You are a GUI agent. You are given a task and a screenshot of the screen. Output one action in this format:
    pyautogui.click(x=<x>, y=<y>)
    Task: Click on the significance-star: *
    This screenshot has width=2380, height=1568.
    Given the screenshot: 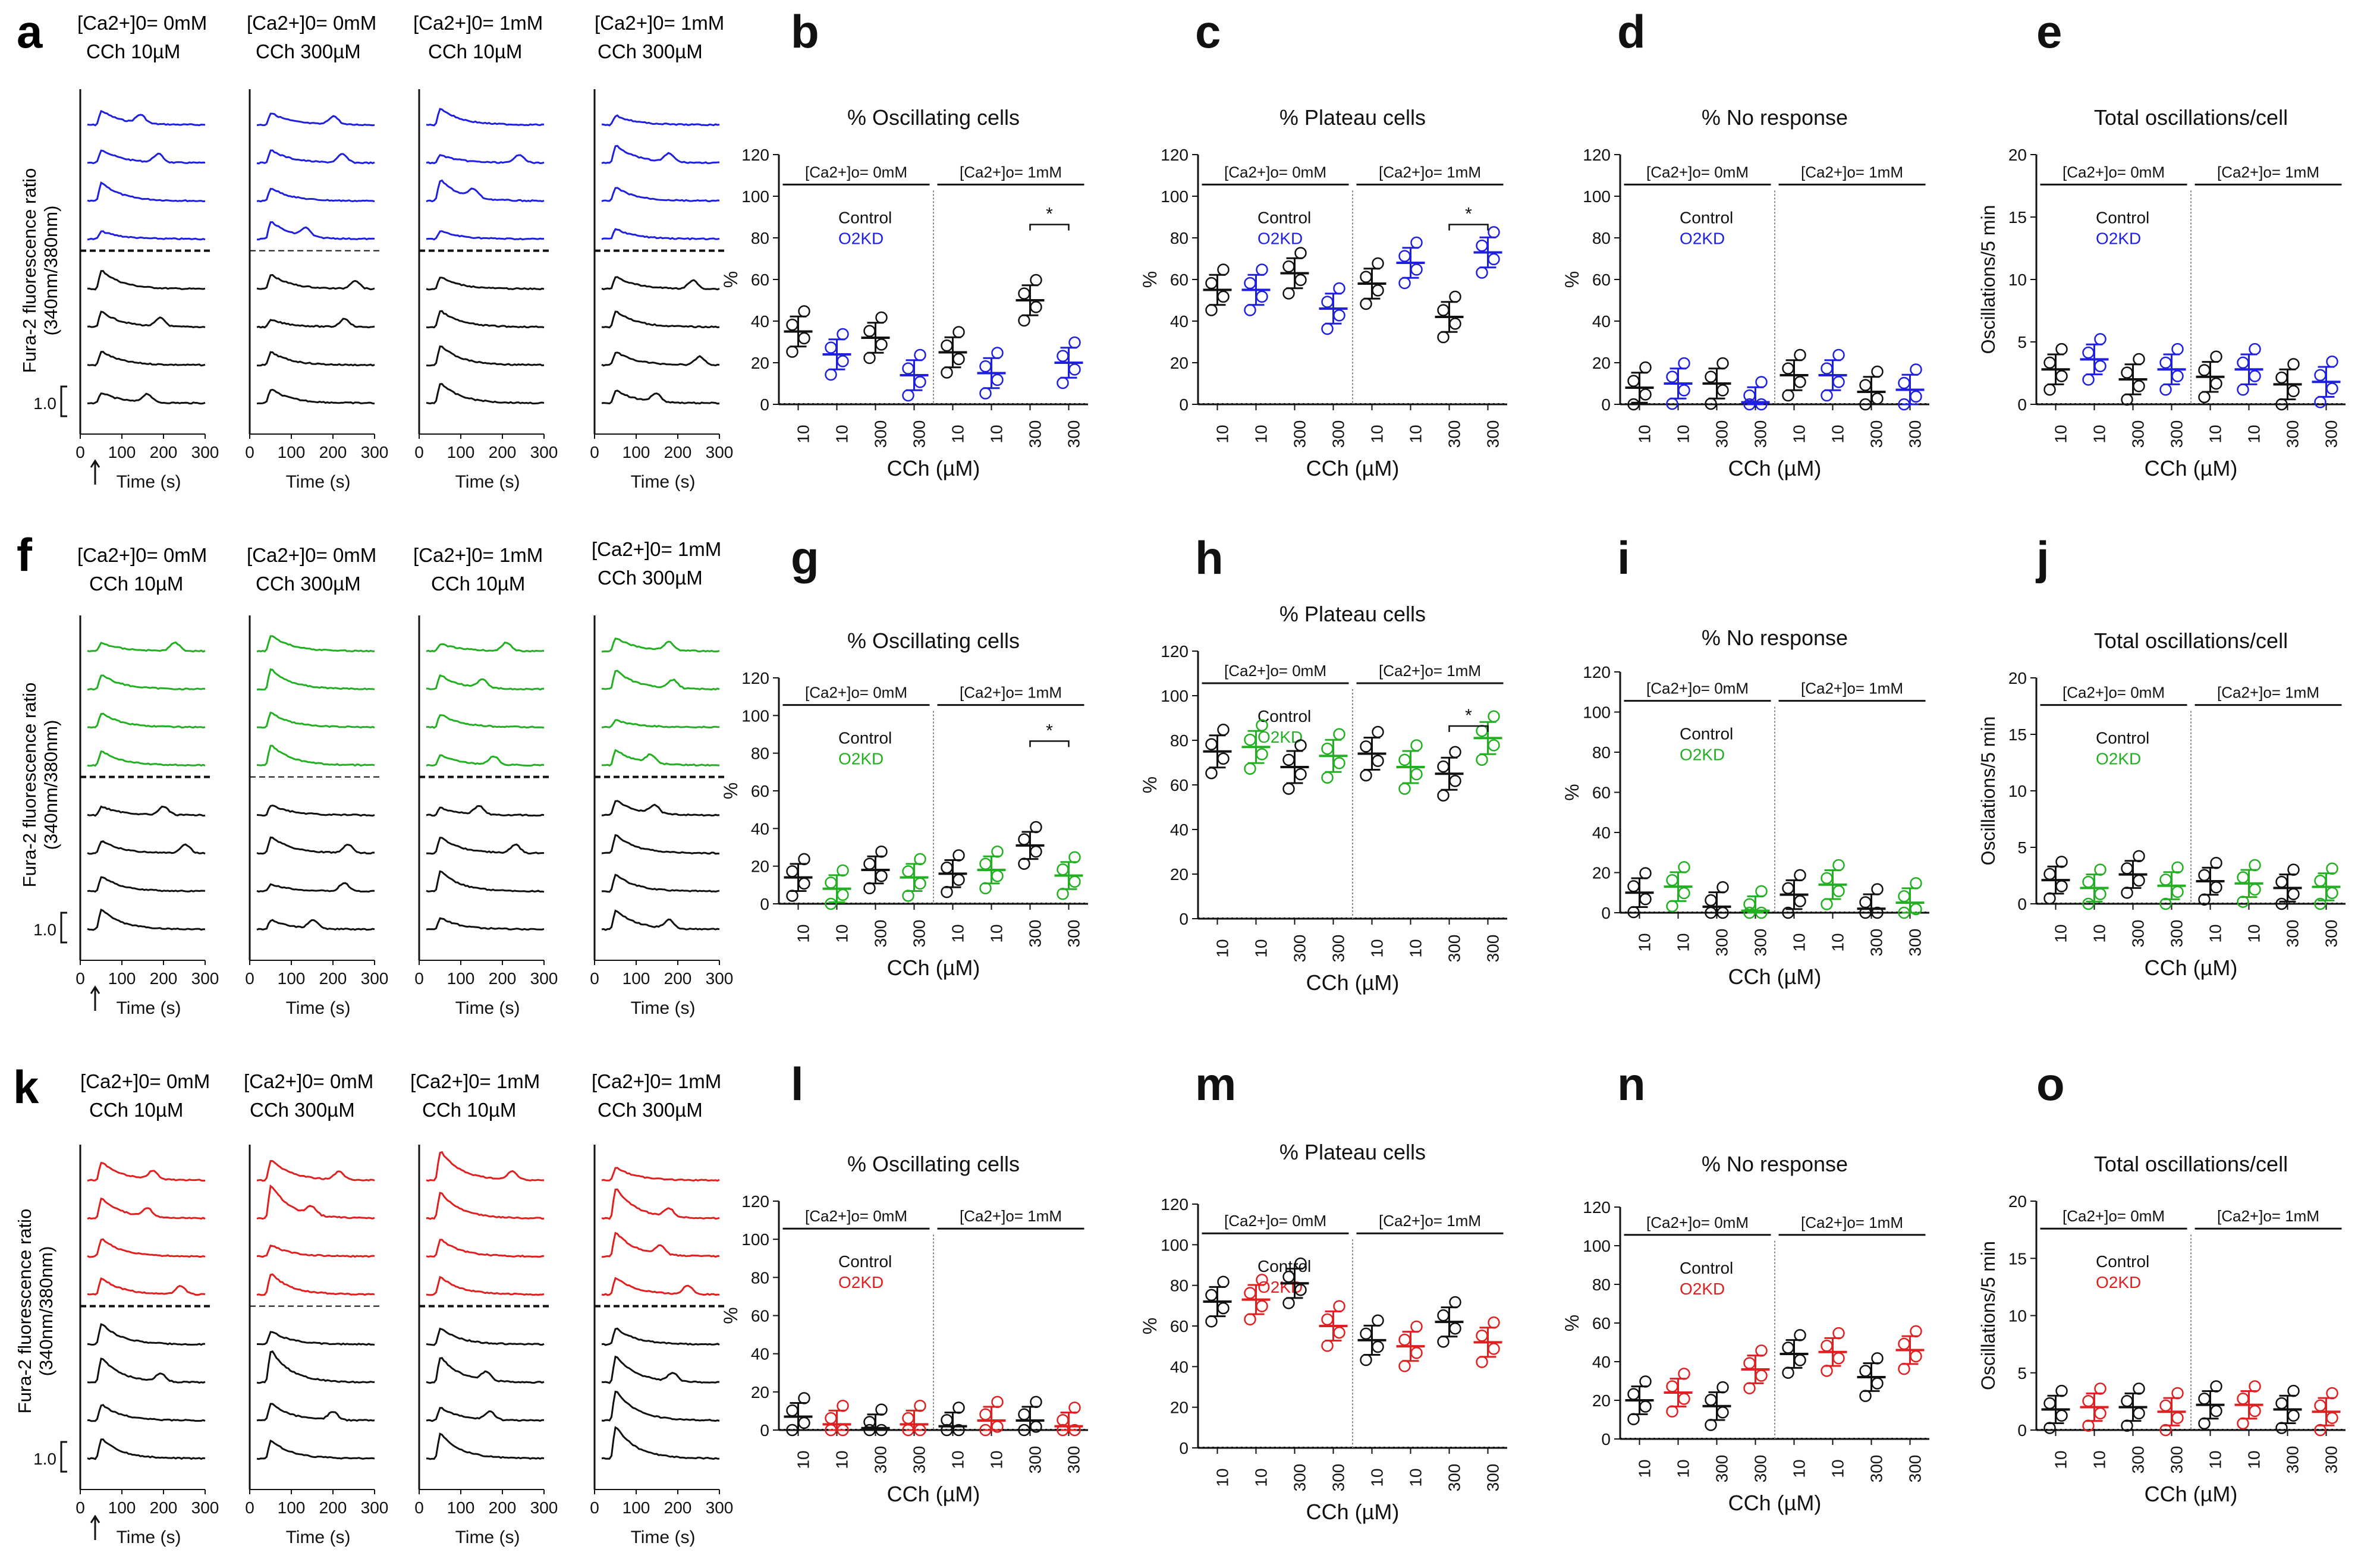 What is the action you would take?
    pyautogui.click(x=1049, y=730)
    